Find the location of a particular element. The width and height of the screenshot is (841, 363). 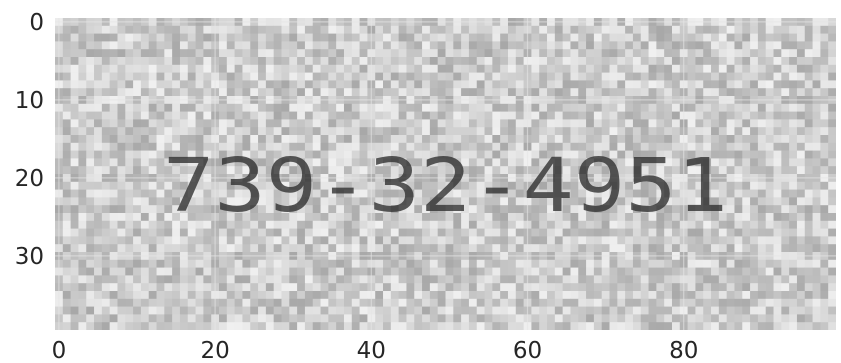

y-axis-ticks: 0 10 20 30 is located at coordinates (29, 140).